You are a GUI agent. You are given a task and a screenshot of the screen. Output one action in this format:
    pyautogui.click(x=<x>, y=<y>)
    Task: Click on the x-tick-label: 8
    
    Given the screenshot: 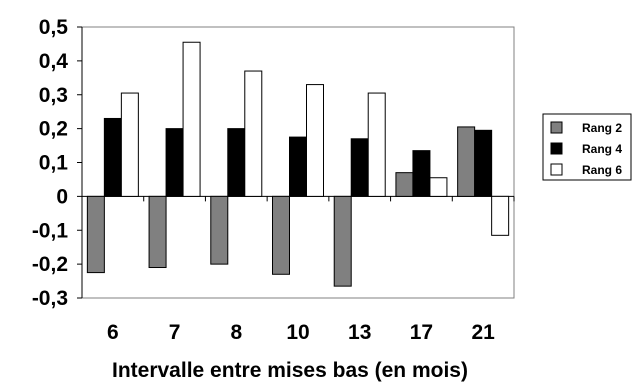 What is the action you would take?
    pyautogui.click(x=236, y=332)
    